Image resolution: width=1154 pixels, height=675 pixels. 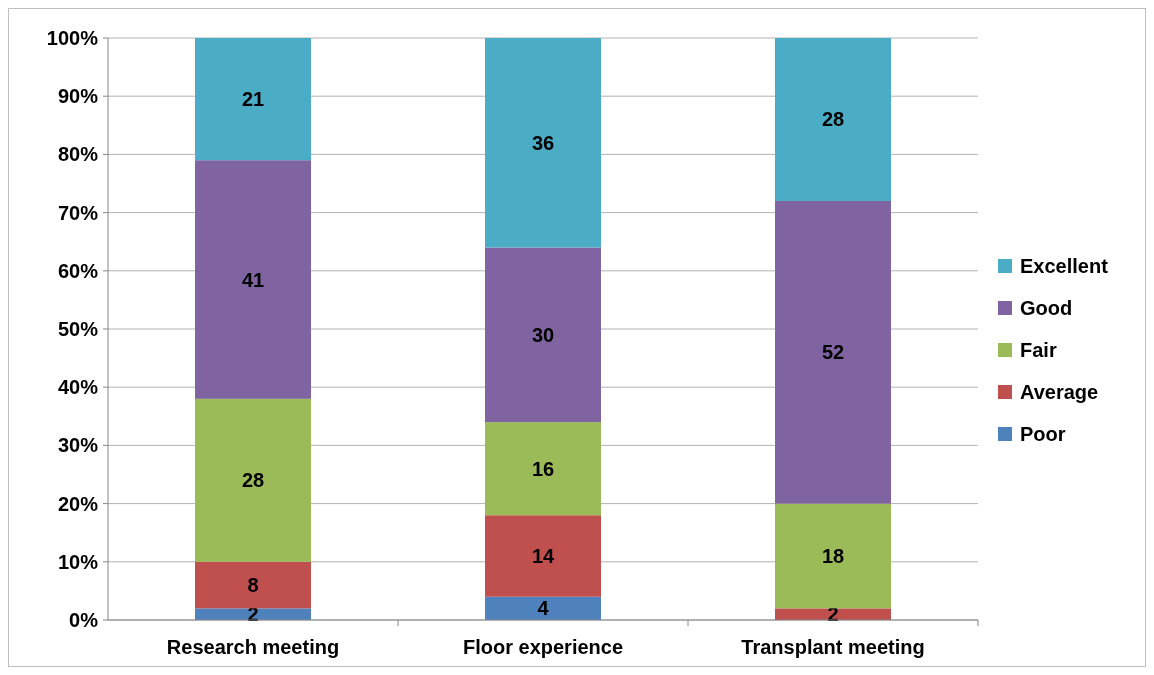 What do you see at coordinates (78, 561) in the screenshot?
I see `y-tick-label: 10%` at bounding box center [78, 561].